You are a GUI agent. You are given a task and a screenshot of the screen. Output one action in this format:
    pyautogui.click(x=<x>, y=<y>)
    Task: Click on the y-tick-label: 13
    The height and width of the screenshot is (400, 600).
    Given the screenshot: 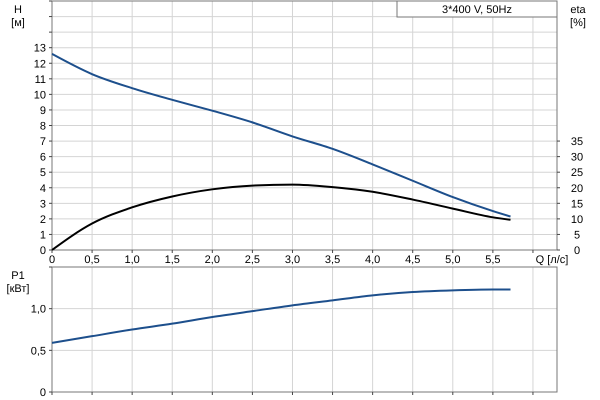 What is the action you would take?
    pyautogui.click(x=40, y=48)
    